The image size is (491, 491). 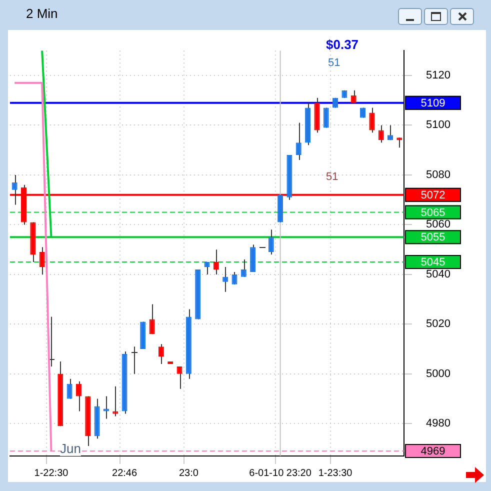 What do you see at coordinates (280, 473) in the screenshot?
I see `x-tick-label: 6-01-10 23:20` at bounding box center [280, 473].